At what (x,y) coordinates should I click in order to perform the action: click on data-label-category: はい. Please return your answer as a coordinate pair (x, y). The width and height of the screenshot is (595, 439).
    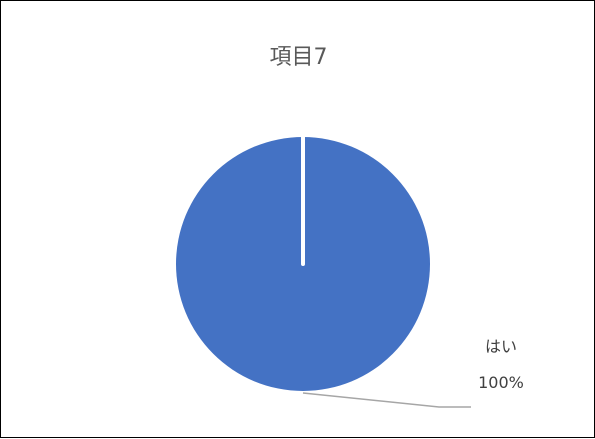
    Looking at the image, I should click on (500, 346).